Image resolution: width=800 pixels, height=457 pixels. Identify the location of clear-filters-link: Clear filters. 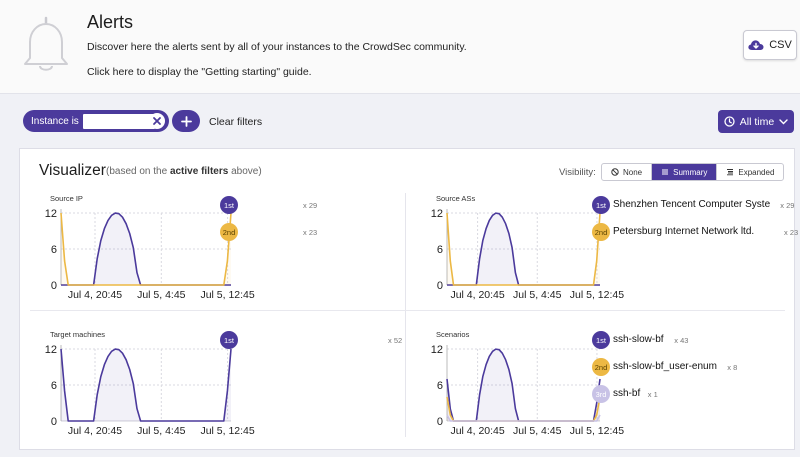
(236, 122).